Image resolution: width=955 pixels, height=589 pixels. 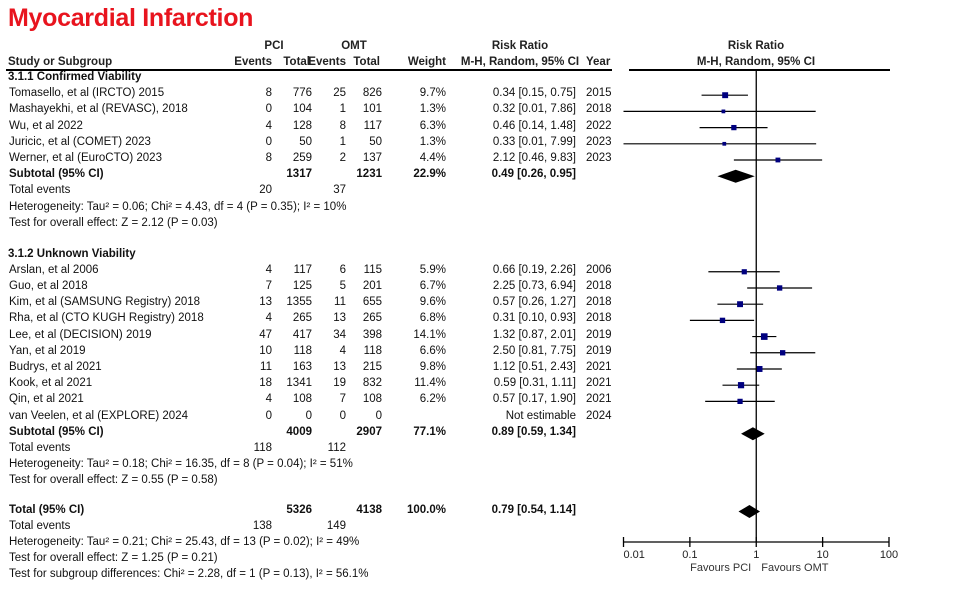 What do you see at coordinates (759, 70) in the screenshot?
I see `header-rule-right` at bounding box center [759, 70].